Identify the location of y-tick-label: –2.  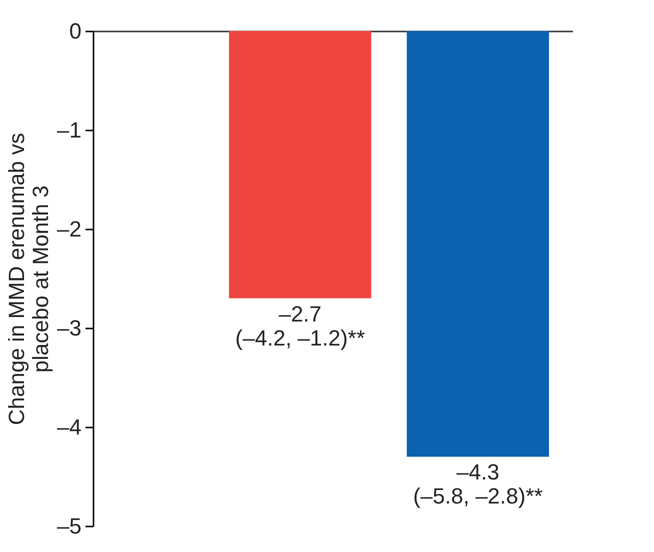
(69, 229).